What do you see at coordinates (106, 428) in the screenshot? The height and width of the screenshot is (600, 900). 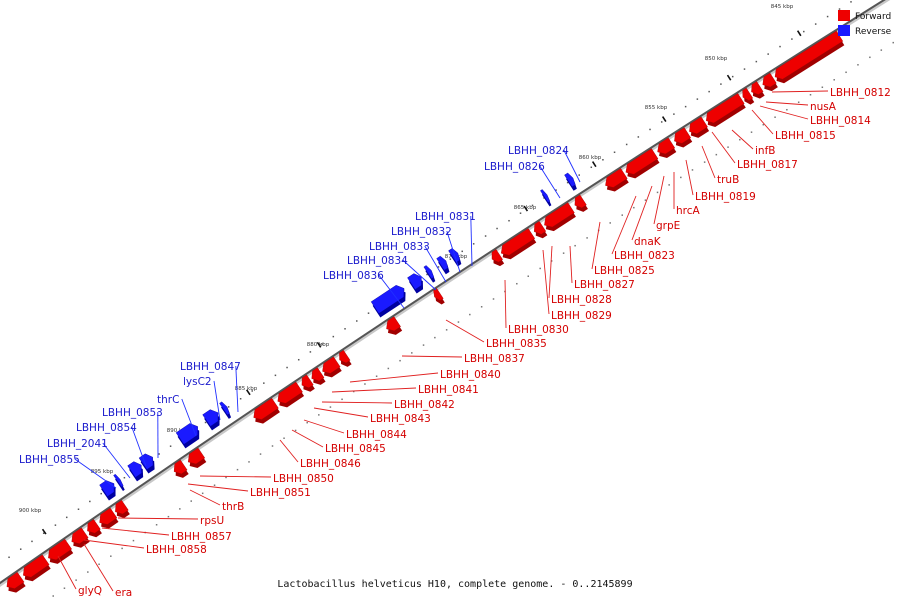 I see `reverse-gene-label: LBHH_0854` at bounding box center [106, 428].